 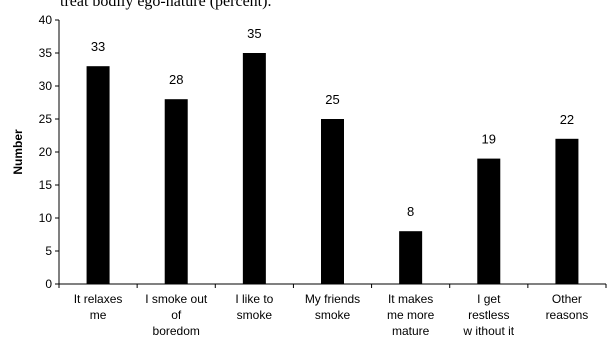 What do you see at coordinates (489, 139) in the screenshot?
I see `data-label: 19` at bounding box center [489, 139].